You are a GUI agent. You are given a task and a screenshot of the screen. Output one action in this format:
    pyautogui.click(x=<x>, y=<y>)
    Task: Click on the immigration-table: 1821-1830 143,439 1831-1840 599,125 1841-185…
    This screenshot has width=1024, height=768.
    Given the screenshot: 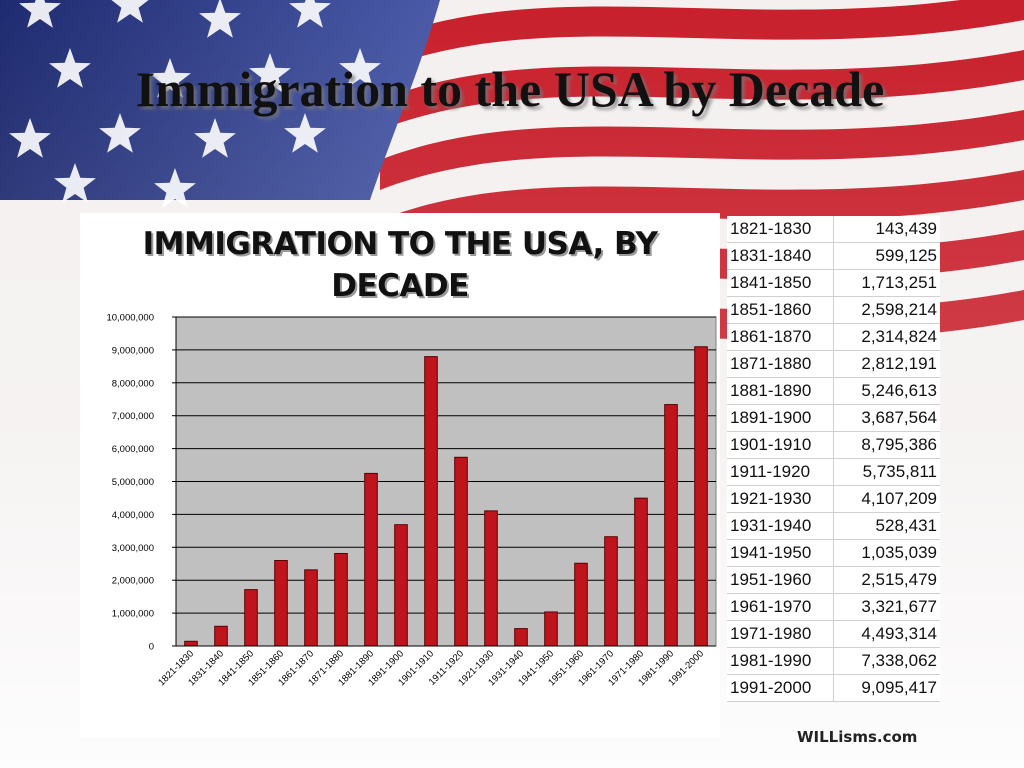 What is the action you would take?
    pyautogui.click(x=833, y=459)
    